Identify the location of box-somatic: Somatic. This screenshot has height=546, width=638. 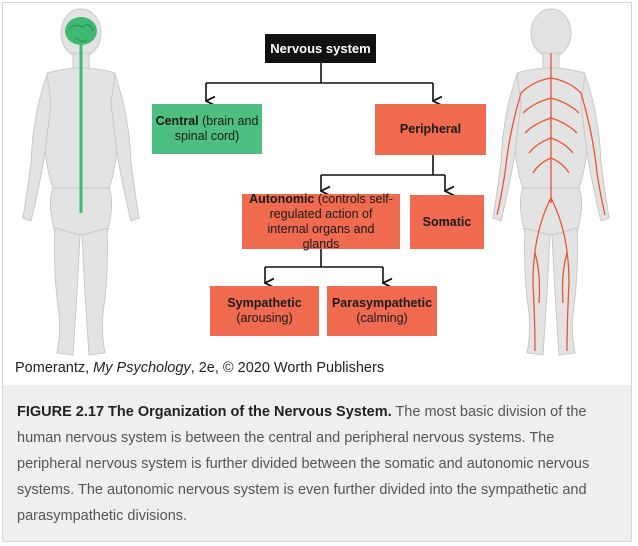
(447, 222).